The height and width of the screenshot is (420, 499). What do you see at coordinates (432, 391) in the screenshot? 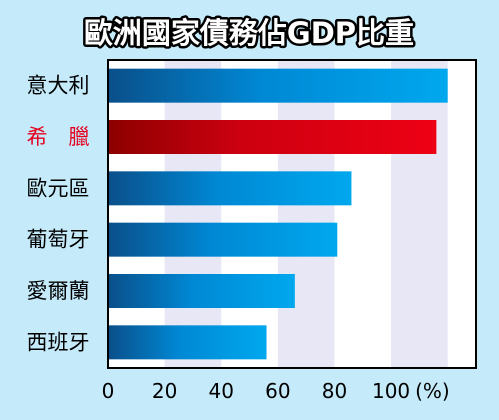
I see `x-axis-unit: (%)` at bounding box center [432, 391].